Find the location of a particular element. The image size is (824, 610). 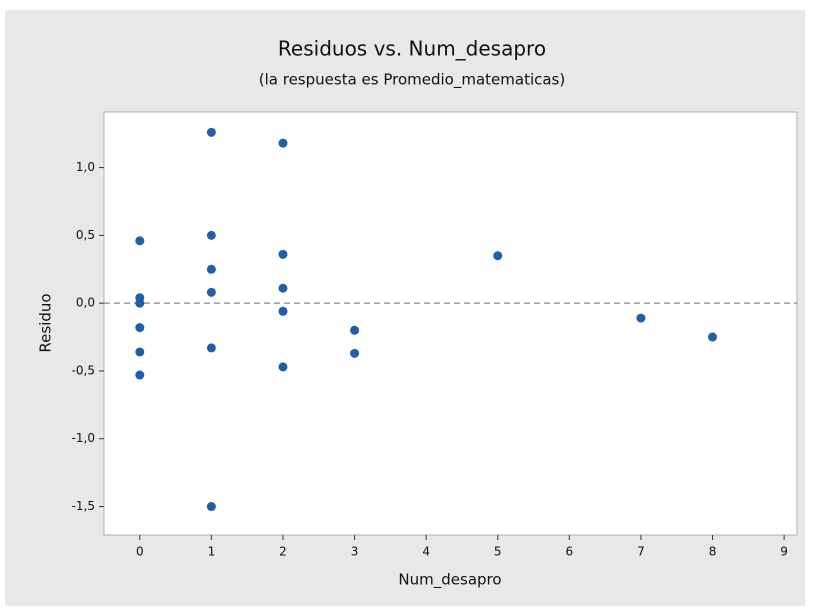

x-tick-label: 8 is located at coordinates (713, 552).